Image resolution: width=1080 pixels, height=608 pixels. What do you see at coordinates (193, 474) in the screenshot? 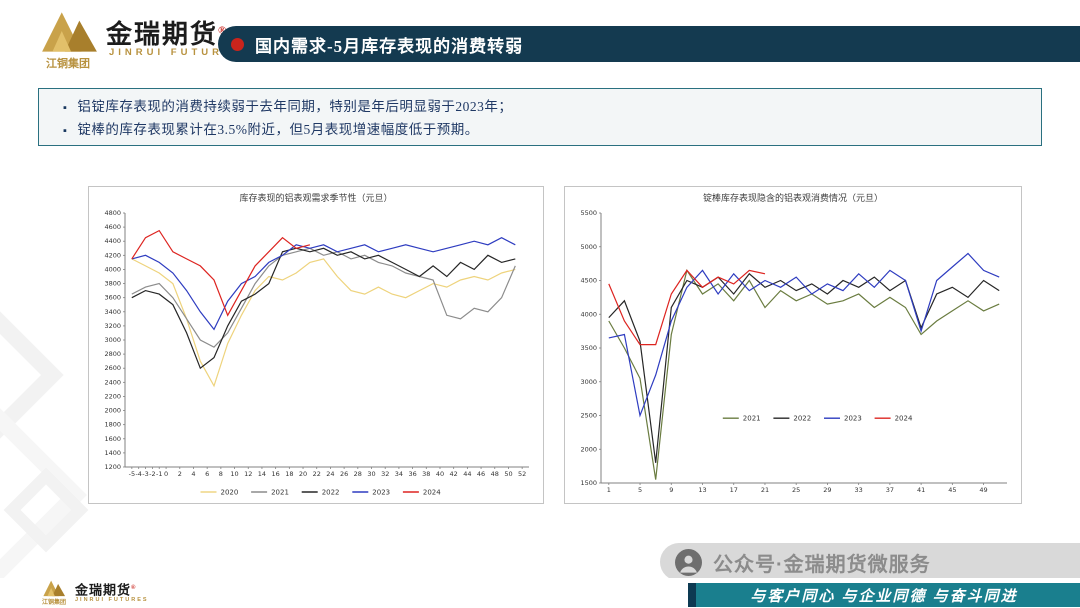
I see `x-tick-label: 4` at bounding box center [193, 474].